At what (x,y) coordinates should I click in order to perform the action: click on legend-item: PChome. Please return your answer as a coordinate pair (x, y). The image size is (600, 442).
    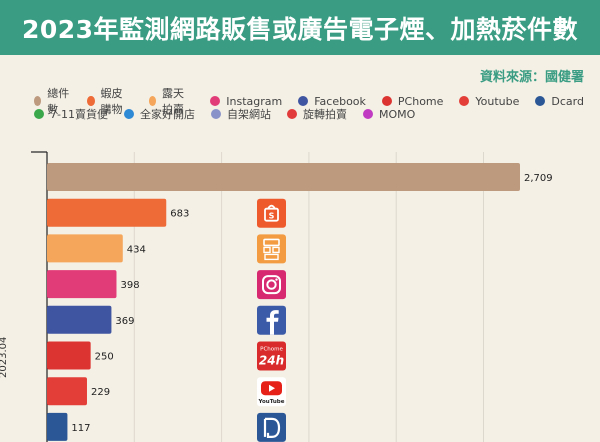
    Looking at the image, I should click on (412, 101).